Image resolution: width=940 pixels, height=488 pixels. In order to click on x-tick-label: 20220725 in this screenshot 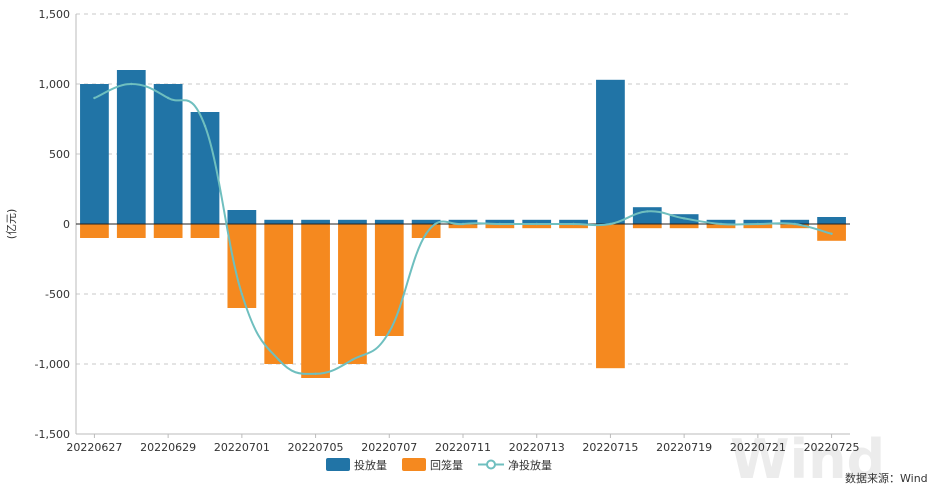, I will do `click(832, 447)`.